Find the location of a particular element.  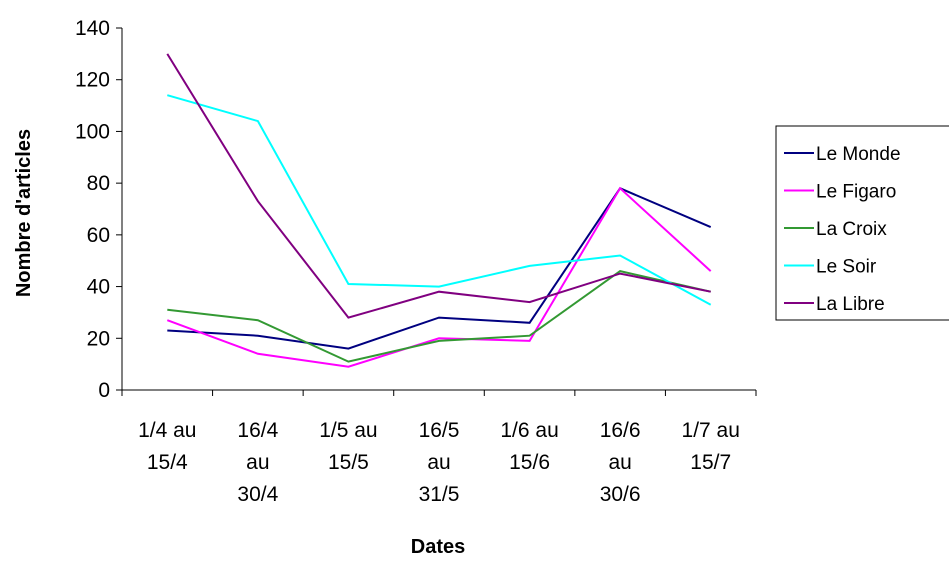

x-tick-label-line: 16/5 is located at coordinates (439, 430).